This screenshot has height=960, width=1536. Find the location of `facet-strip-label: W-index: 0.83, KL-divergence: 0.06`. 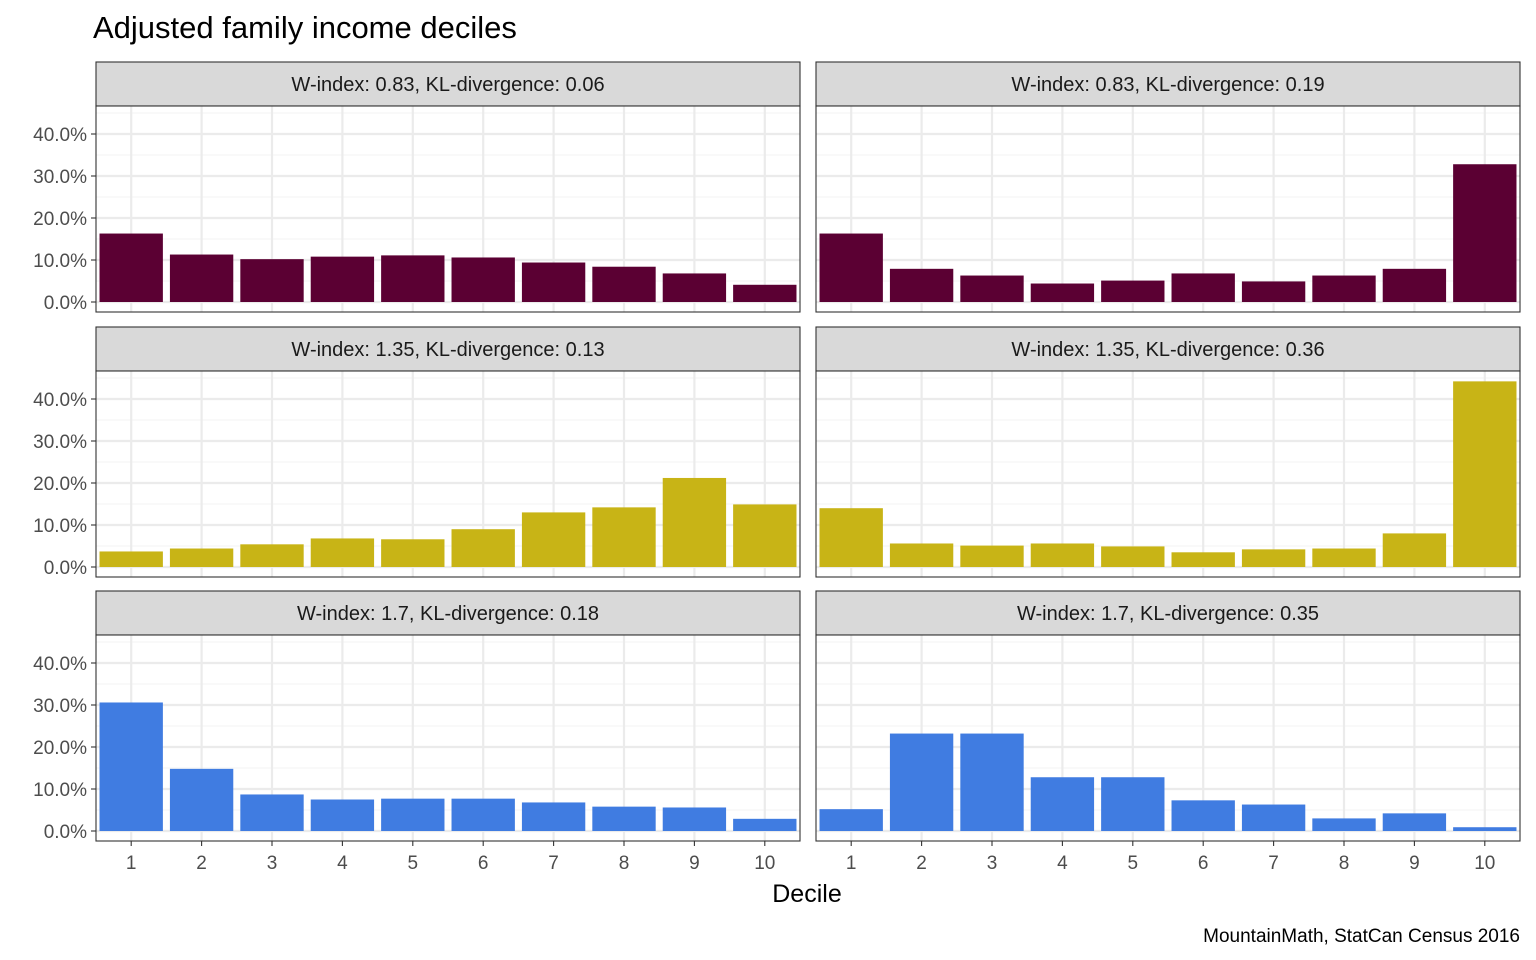

facet-strip-label: W-index: 0.83, KL-divergence: 0.06 is located at coordinates (447, 85).